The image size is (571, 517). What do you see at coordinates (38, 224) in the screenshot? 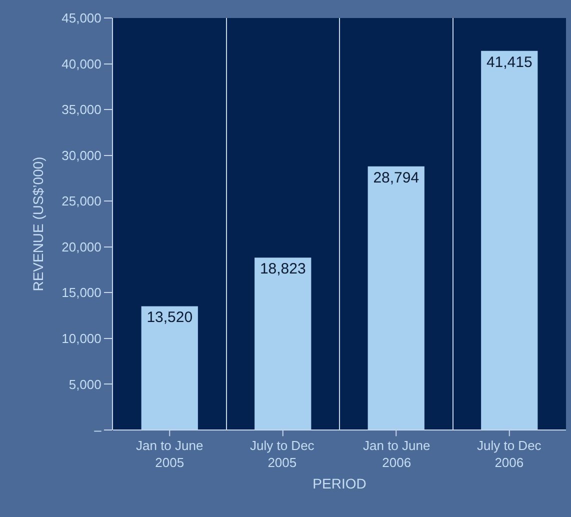
I see `y-axis-title: REVENUE (US$’000)` at bounding box center [38, 224].